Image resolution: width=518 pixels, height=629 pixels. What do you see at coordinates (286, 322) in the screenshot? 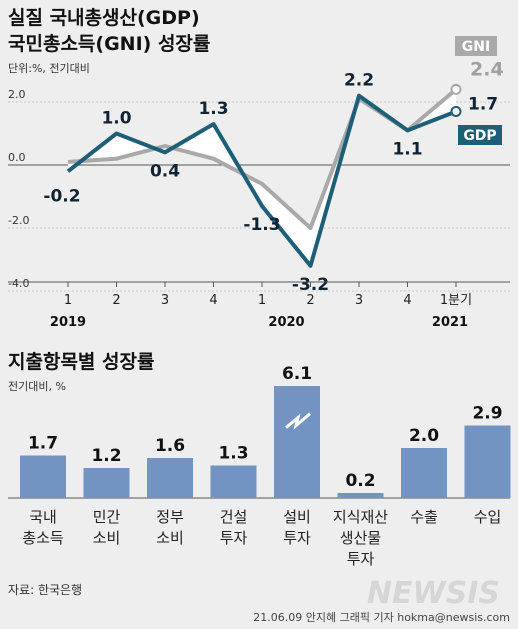
I see `year-label: 2020` at bounding box center [286, 322].